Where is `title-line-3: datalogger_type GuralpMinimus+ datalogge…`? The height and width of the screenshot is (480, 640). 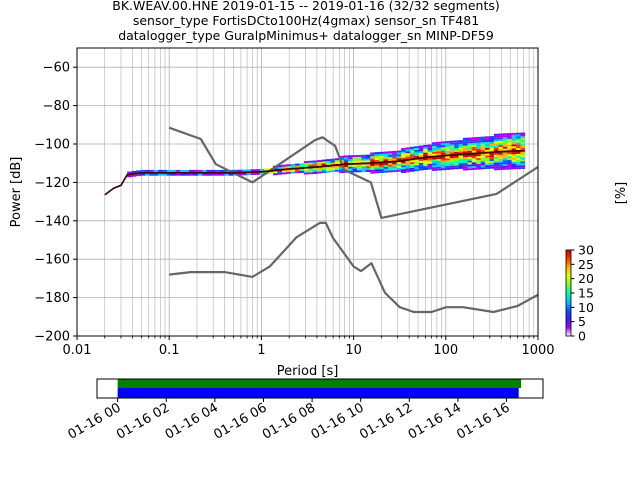
title-line-3: datalogger_type GuralpMinimus+ datalogge… is located at coordinates (306, 35).